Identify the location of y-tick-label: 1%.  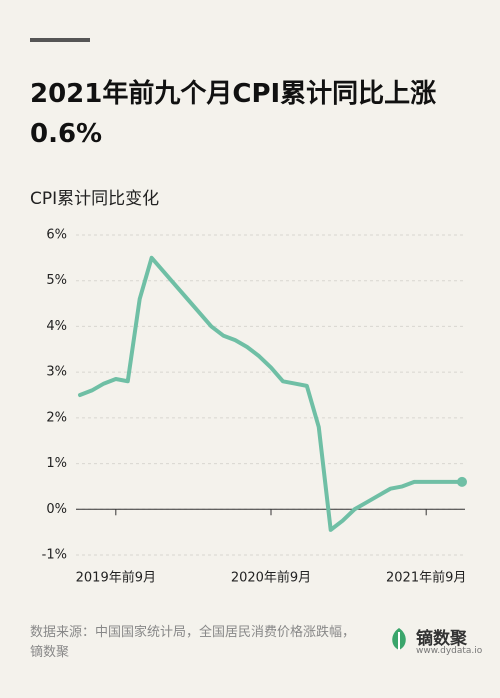
(56, 463).